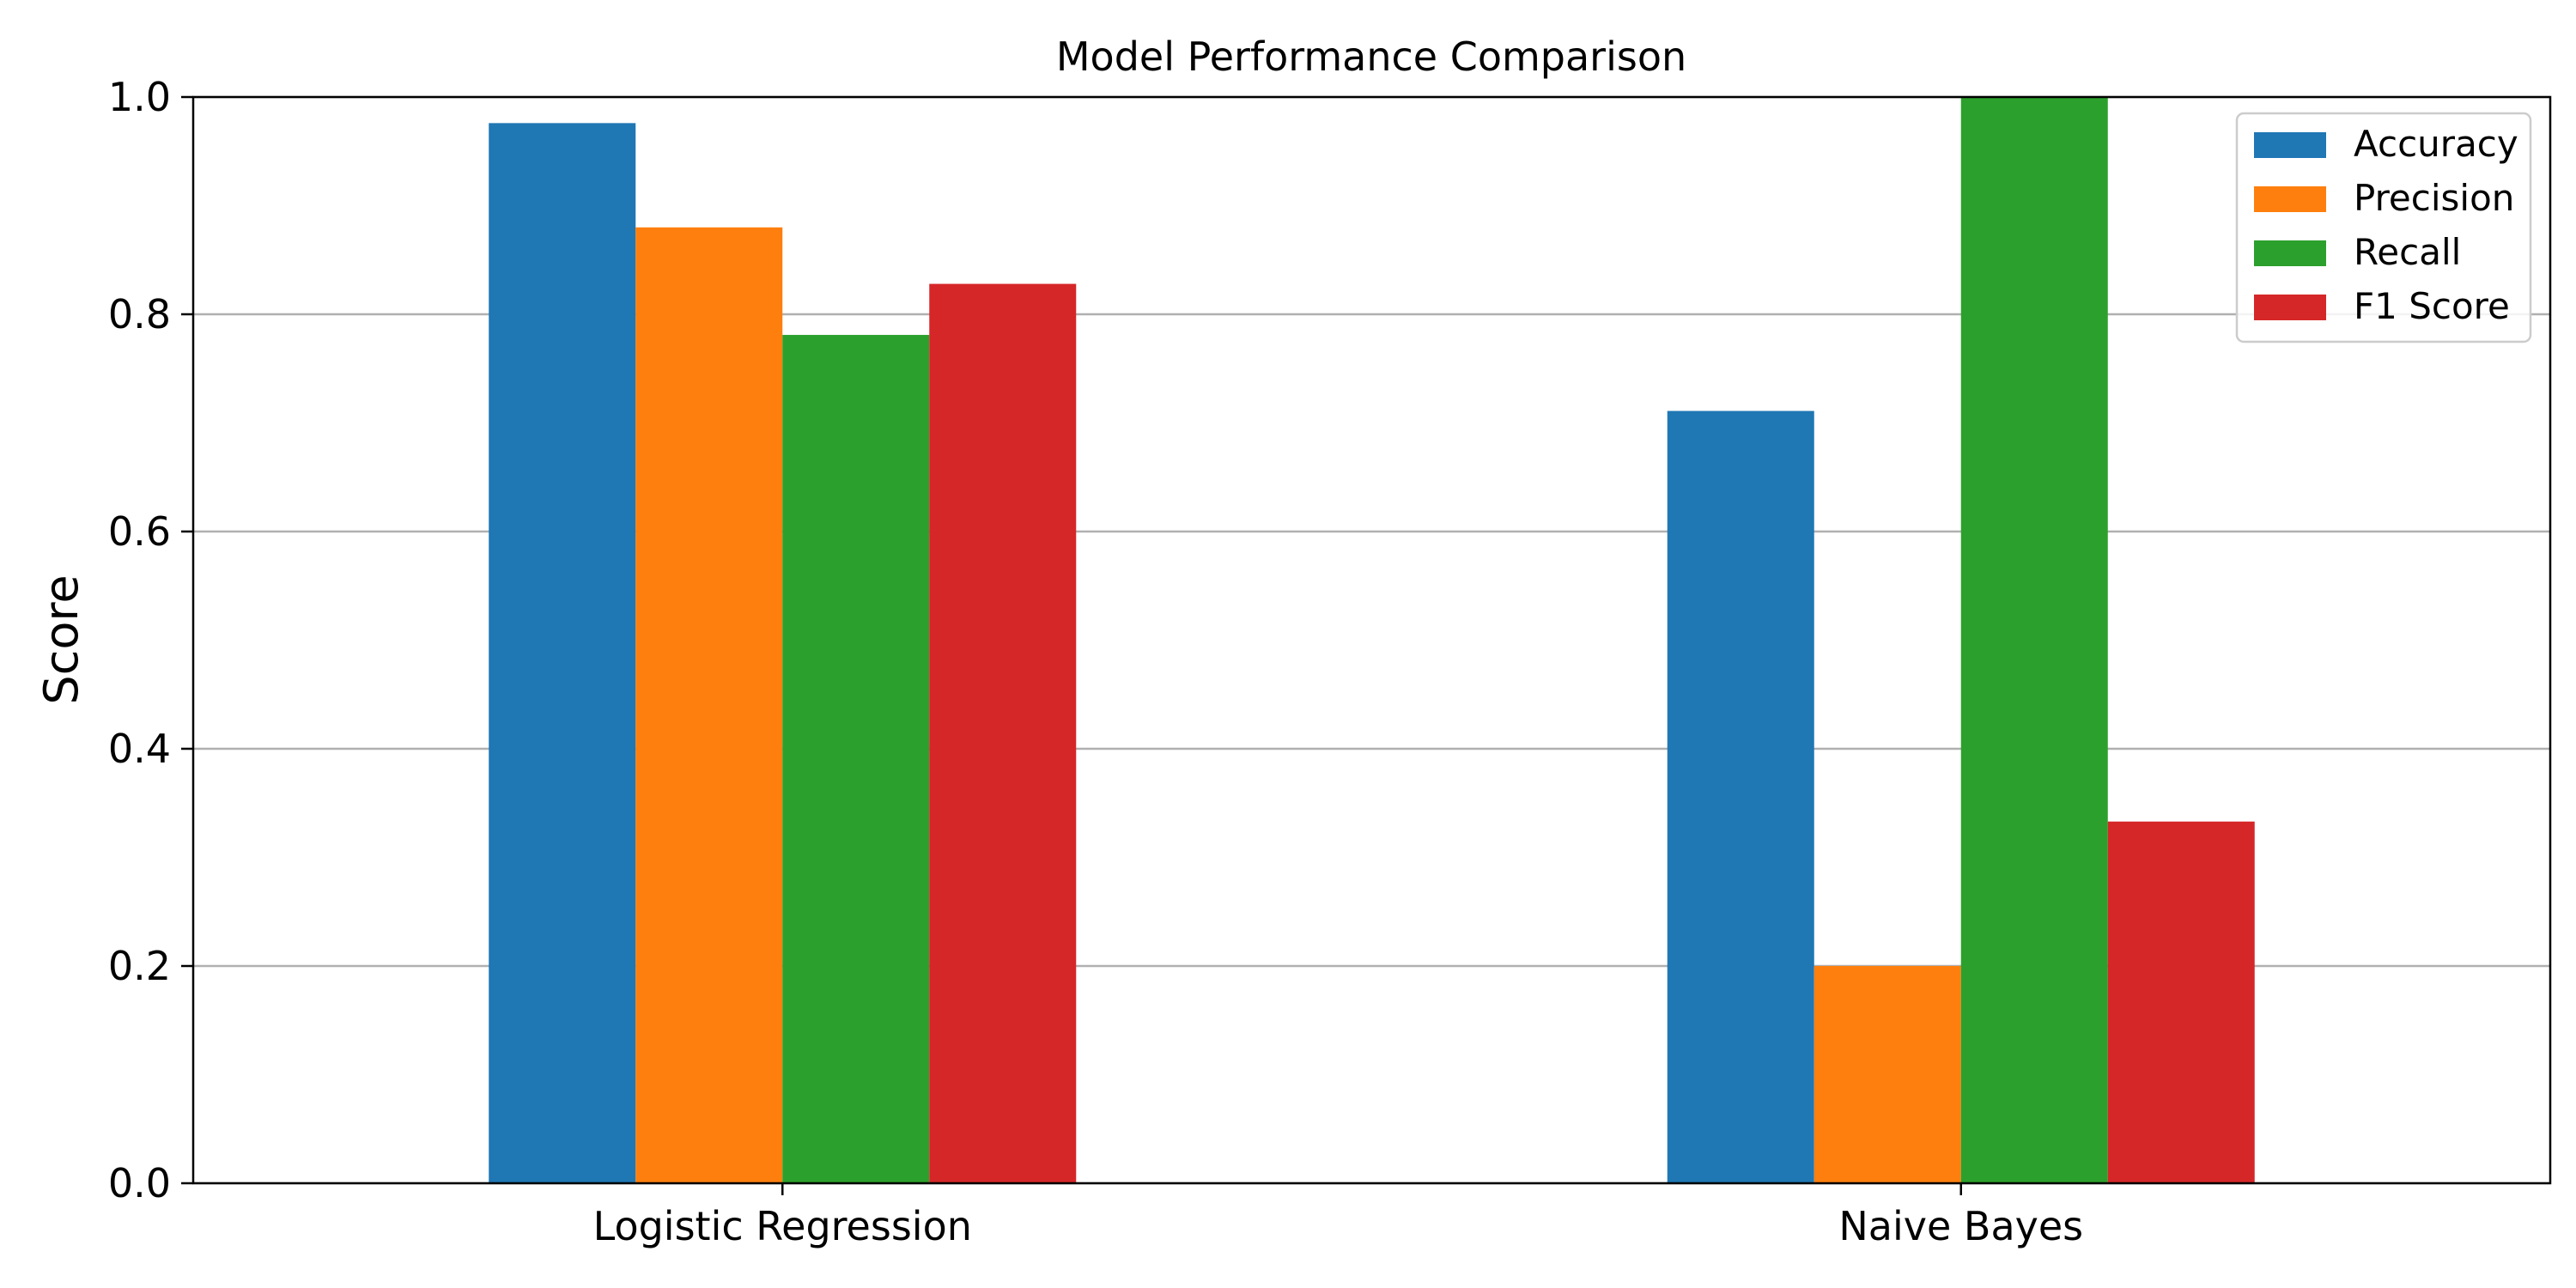 Image resolution: width=2576 pixels, height=1288 pixels. Describe the element at coordinates (61, 639) in the screenshot. I see `y-axis-label: Score` at that location.